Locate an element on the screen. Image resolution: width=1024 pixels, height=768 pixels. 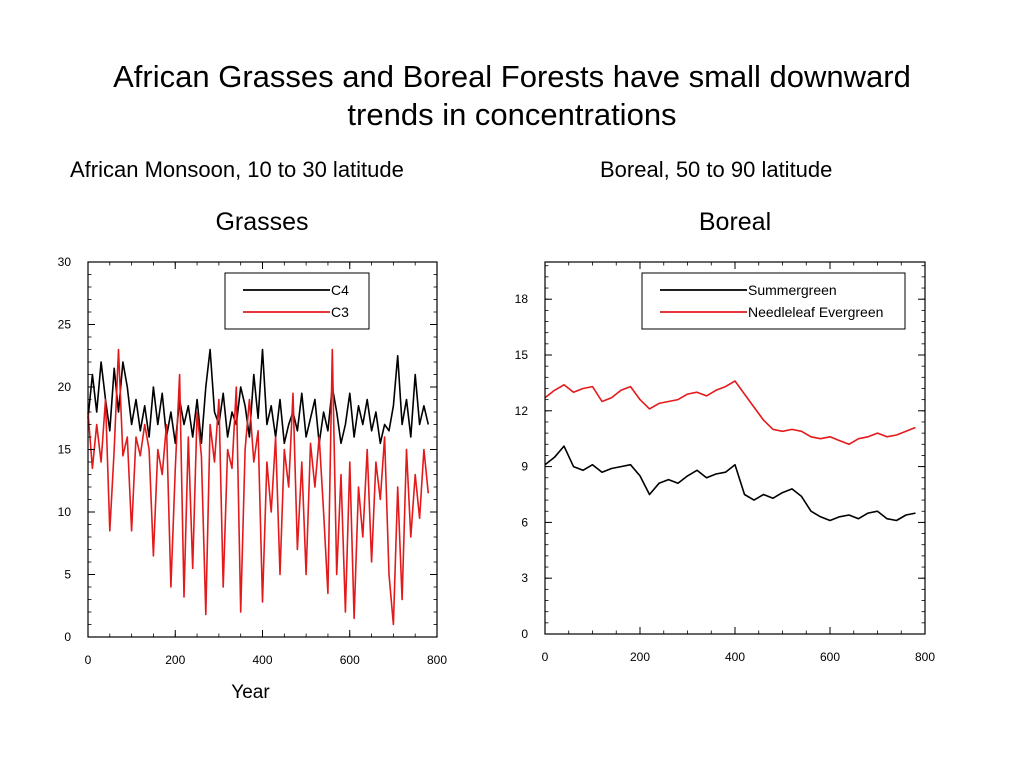
legend: Summergreen Needleleaf Evergreen is located at coordinates (773, 301).